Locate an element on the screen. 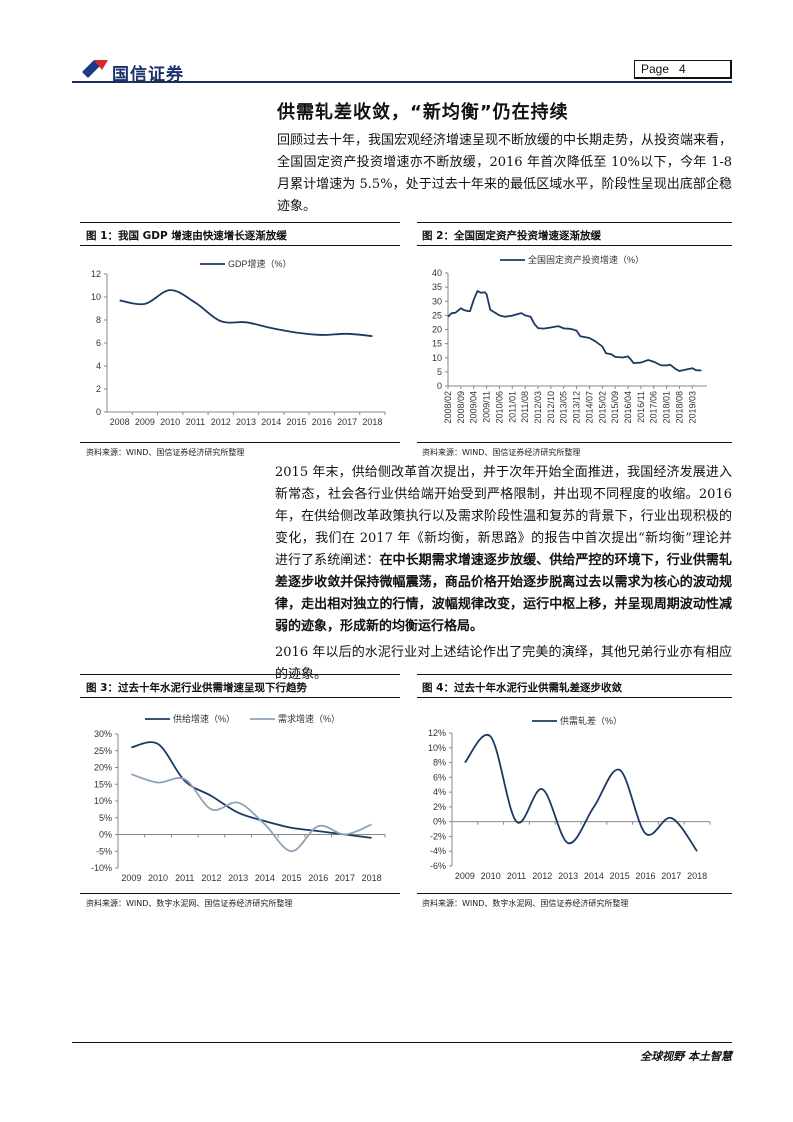 The height and width of the screenshot is (1122, 793). page-number: 4 is located at coordinates (682, 69).